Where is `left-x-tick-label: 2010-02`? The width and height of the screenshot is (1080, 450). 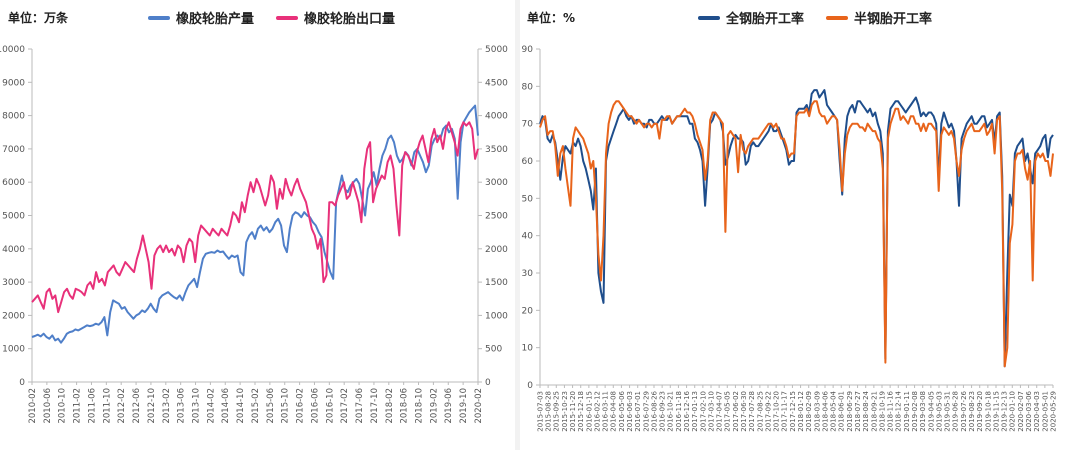
left-x-tick-label: 2010-02 is located at coordinates (33, 406).